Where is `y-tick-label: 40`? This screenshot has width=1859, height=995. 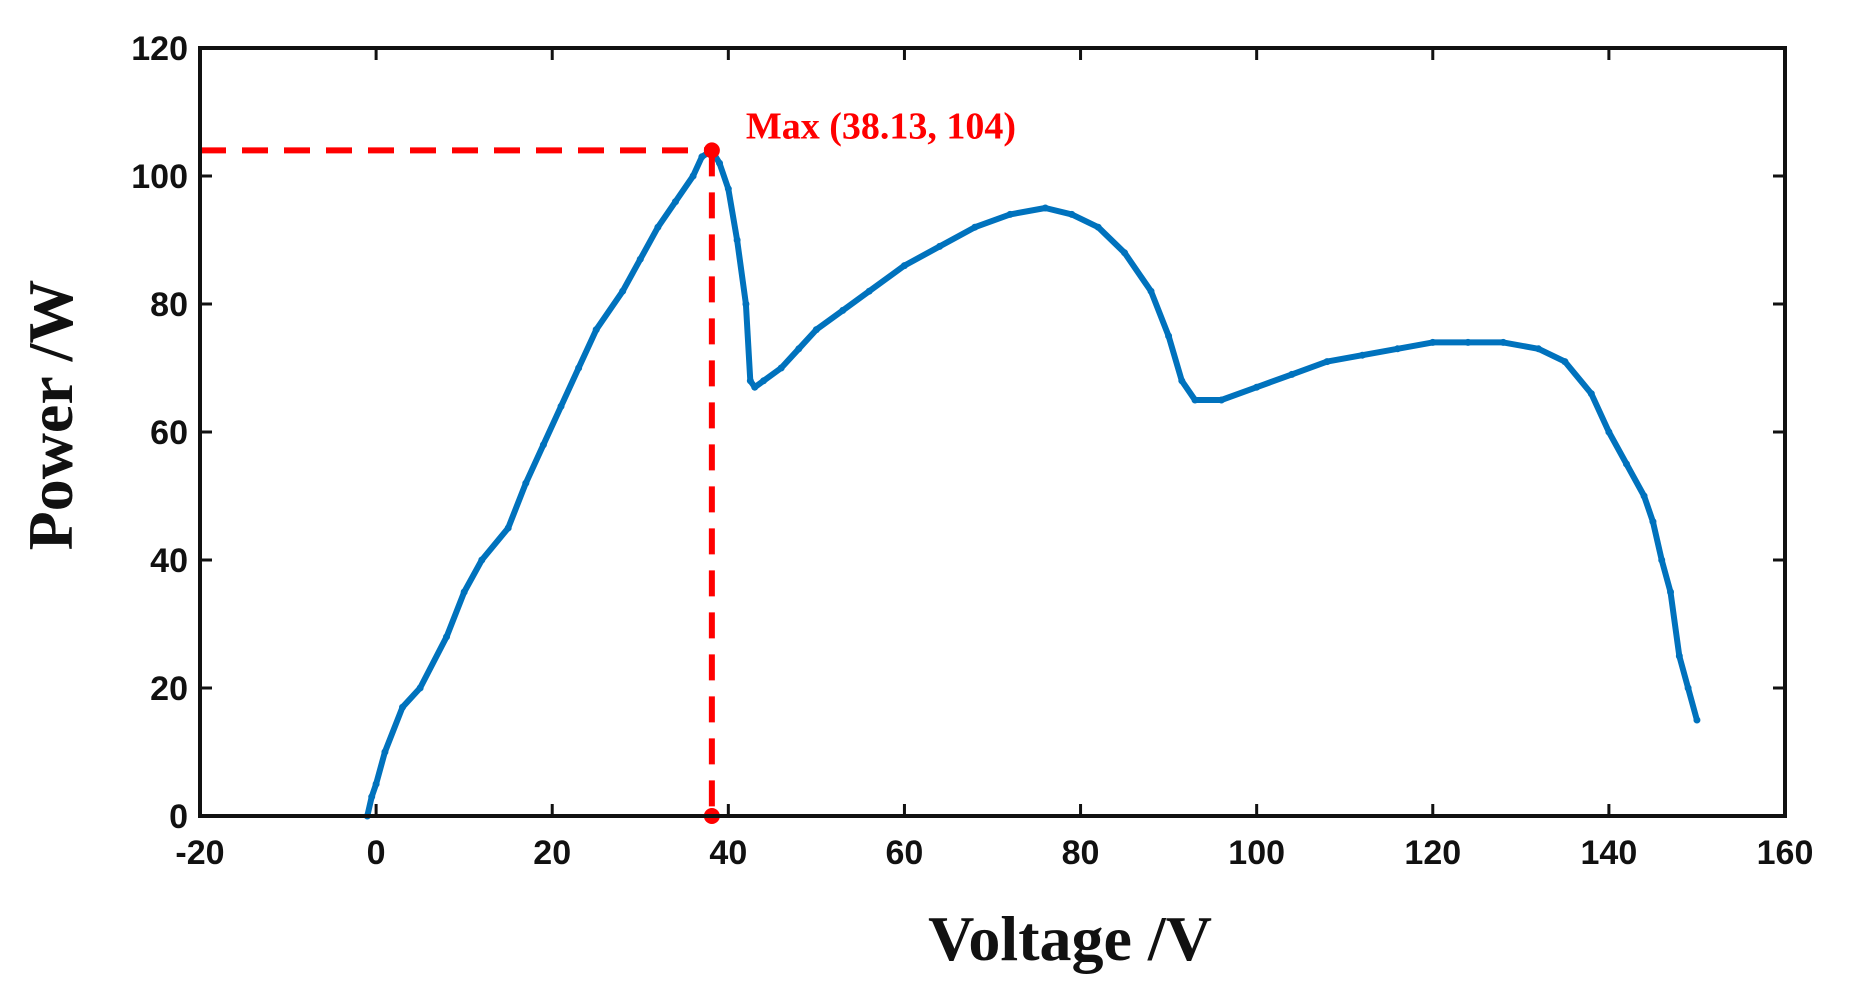 y-tick-label: 40 is located at coordinates (169, 561).